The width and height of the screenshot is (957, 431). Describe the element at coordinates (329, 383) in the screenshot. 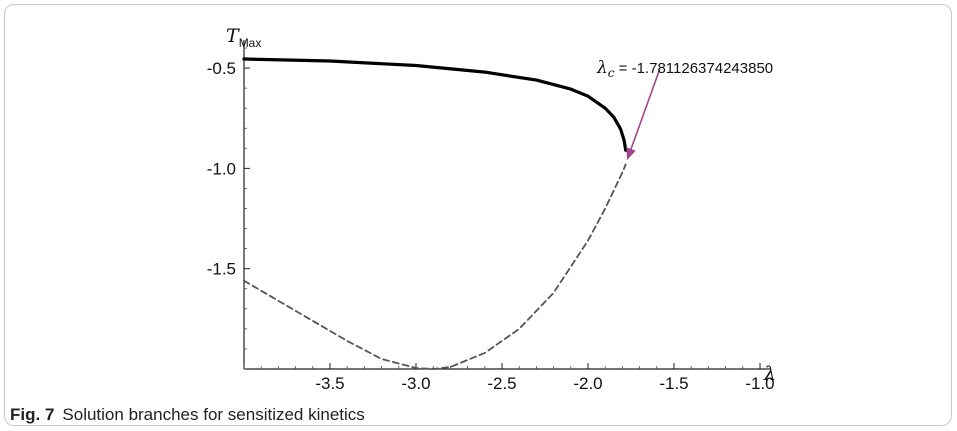

I see `x-tick-label: -3.5` at that location.